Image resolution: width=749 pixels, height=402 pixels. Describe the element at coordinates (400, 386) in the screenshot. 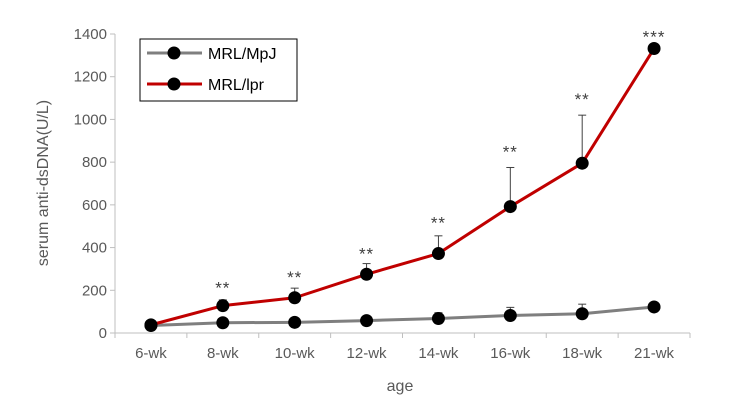

I see `x-axis-label: age` at that location.